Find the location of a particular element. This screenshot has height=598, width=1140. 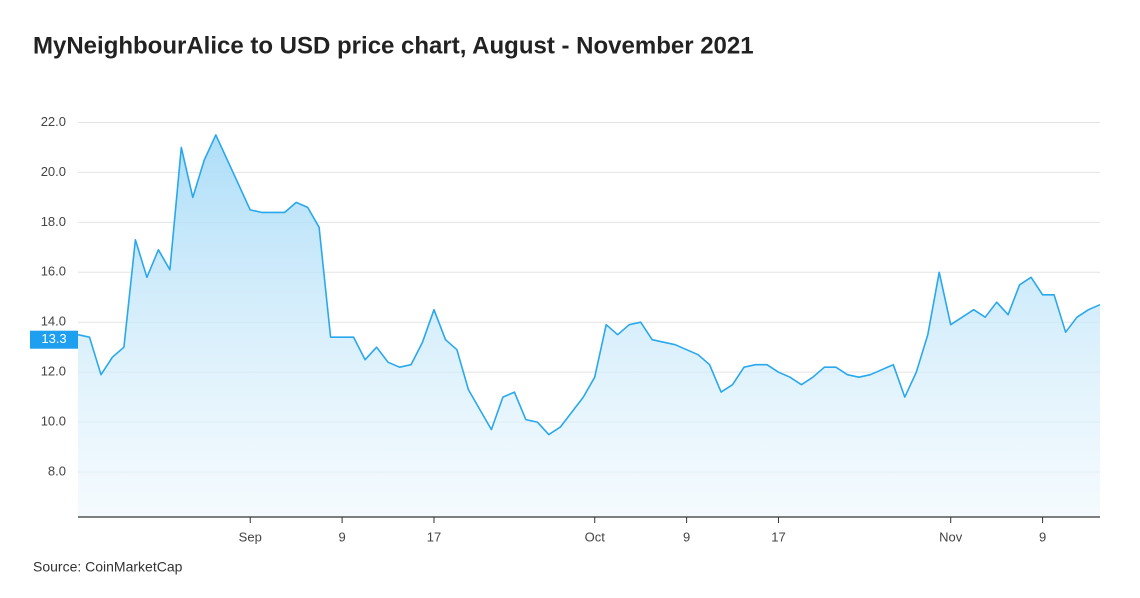

source: Source: CoinMarketCap is located at coordinates (108, 567).